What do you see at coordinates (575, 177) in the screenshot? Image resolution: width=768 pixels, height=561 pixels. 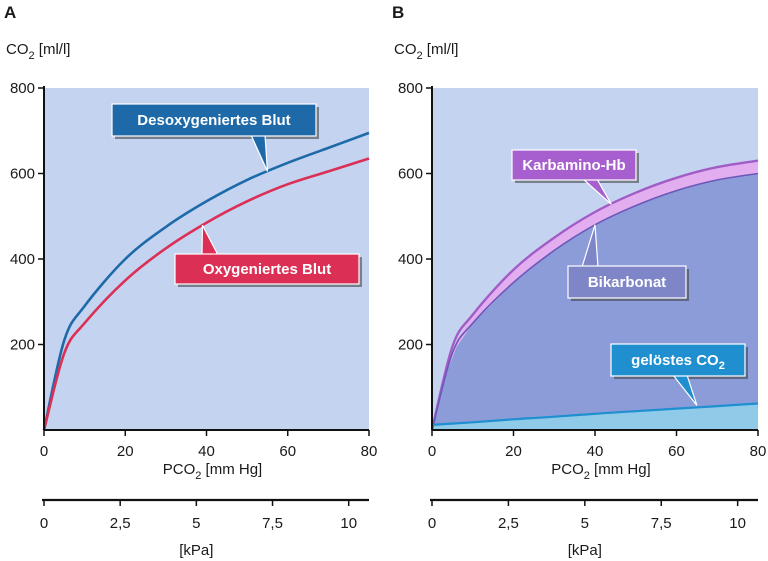 I see `callout-karbamino-hb: Karbamino-Hb` at bounding box center [575, 177].